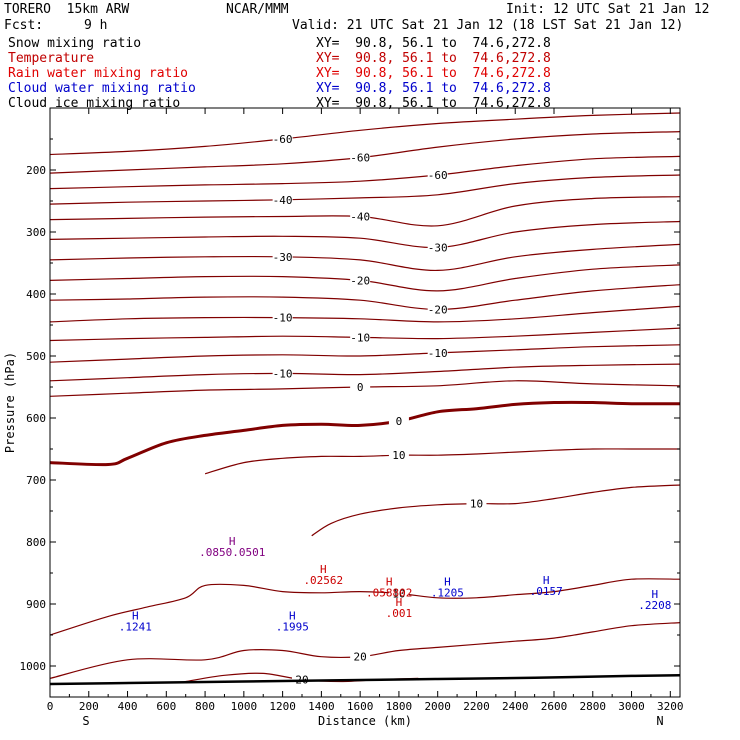 Image resolution: width=740 pixels, height=740 pixels. Describe the element at coordinates (24, 25) in the screenshot. I see `forecast-label: Fcst:` at that location.